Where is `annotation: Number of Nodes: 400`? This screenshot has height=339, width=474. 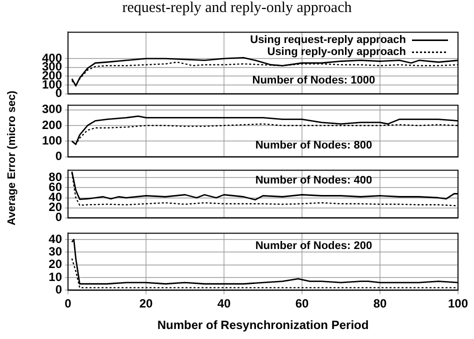
annotation: Number of Nodes: 400 is located at coordinates (313, 180).